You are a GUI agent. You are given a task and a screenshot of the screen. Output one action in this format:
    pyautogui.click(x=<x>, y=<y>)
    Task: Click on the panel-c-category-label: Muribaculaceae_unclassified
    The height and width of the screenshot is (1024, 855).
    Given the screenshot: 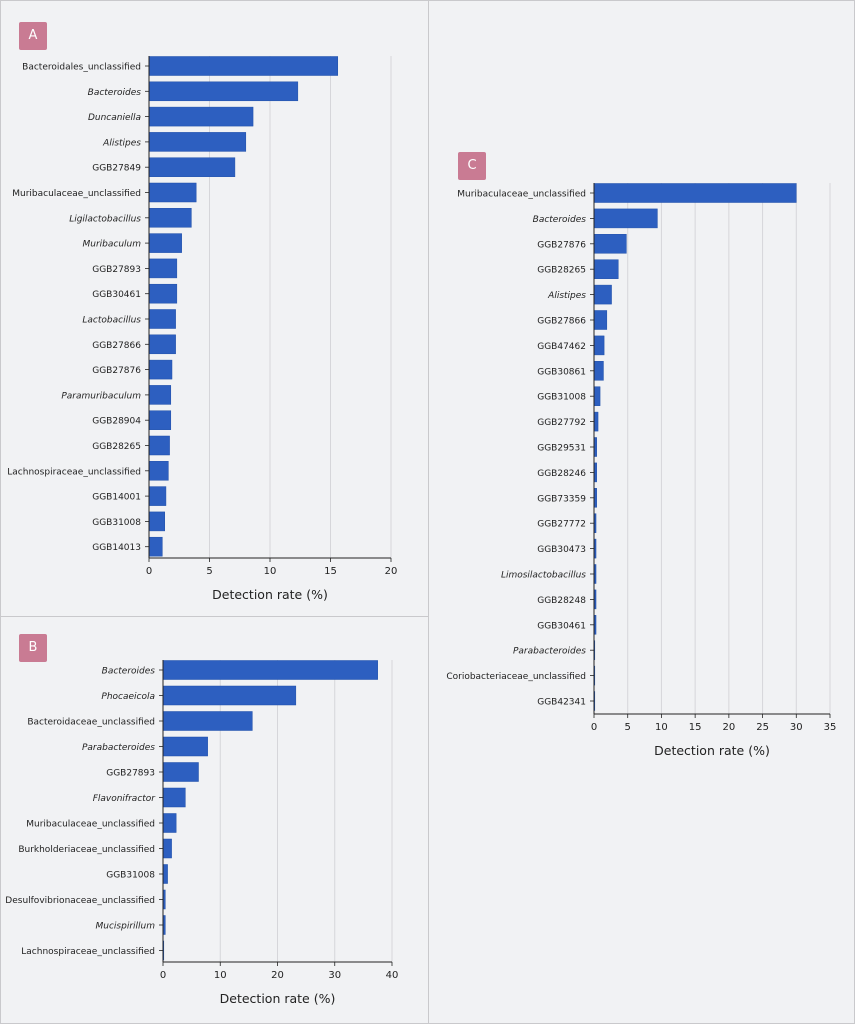 What is the action you would take?
    pyautogui.click(x=521, y=195)
    